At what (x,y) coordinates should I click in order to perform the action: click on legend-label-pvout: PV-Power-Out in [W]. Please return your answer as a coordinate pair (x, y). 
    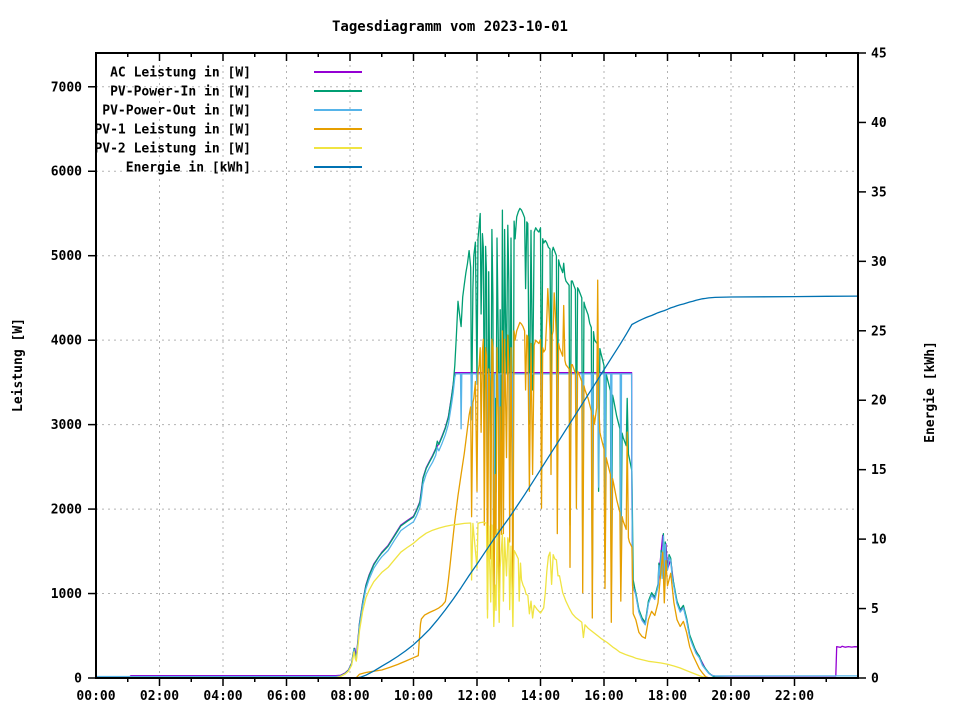
    Looking at the image, I should click on (176, 111).